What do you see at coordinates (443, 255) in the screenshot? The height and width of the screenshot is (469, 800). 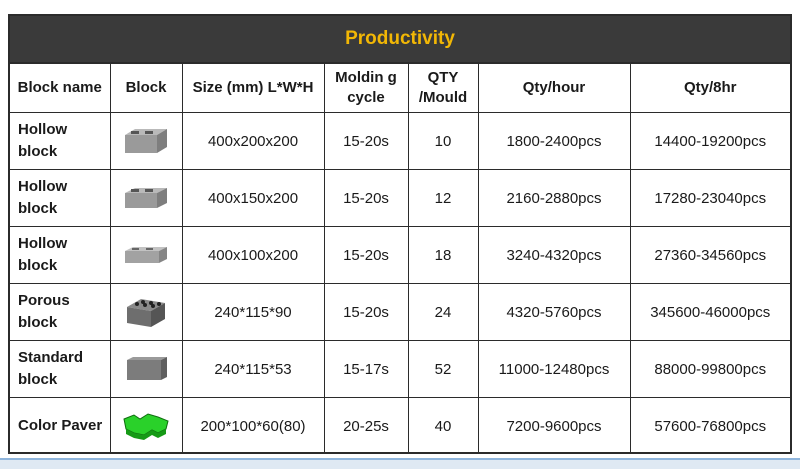 I see `qty-mould-cell: 18` at bounding box center [443, 255].